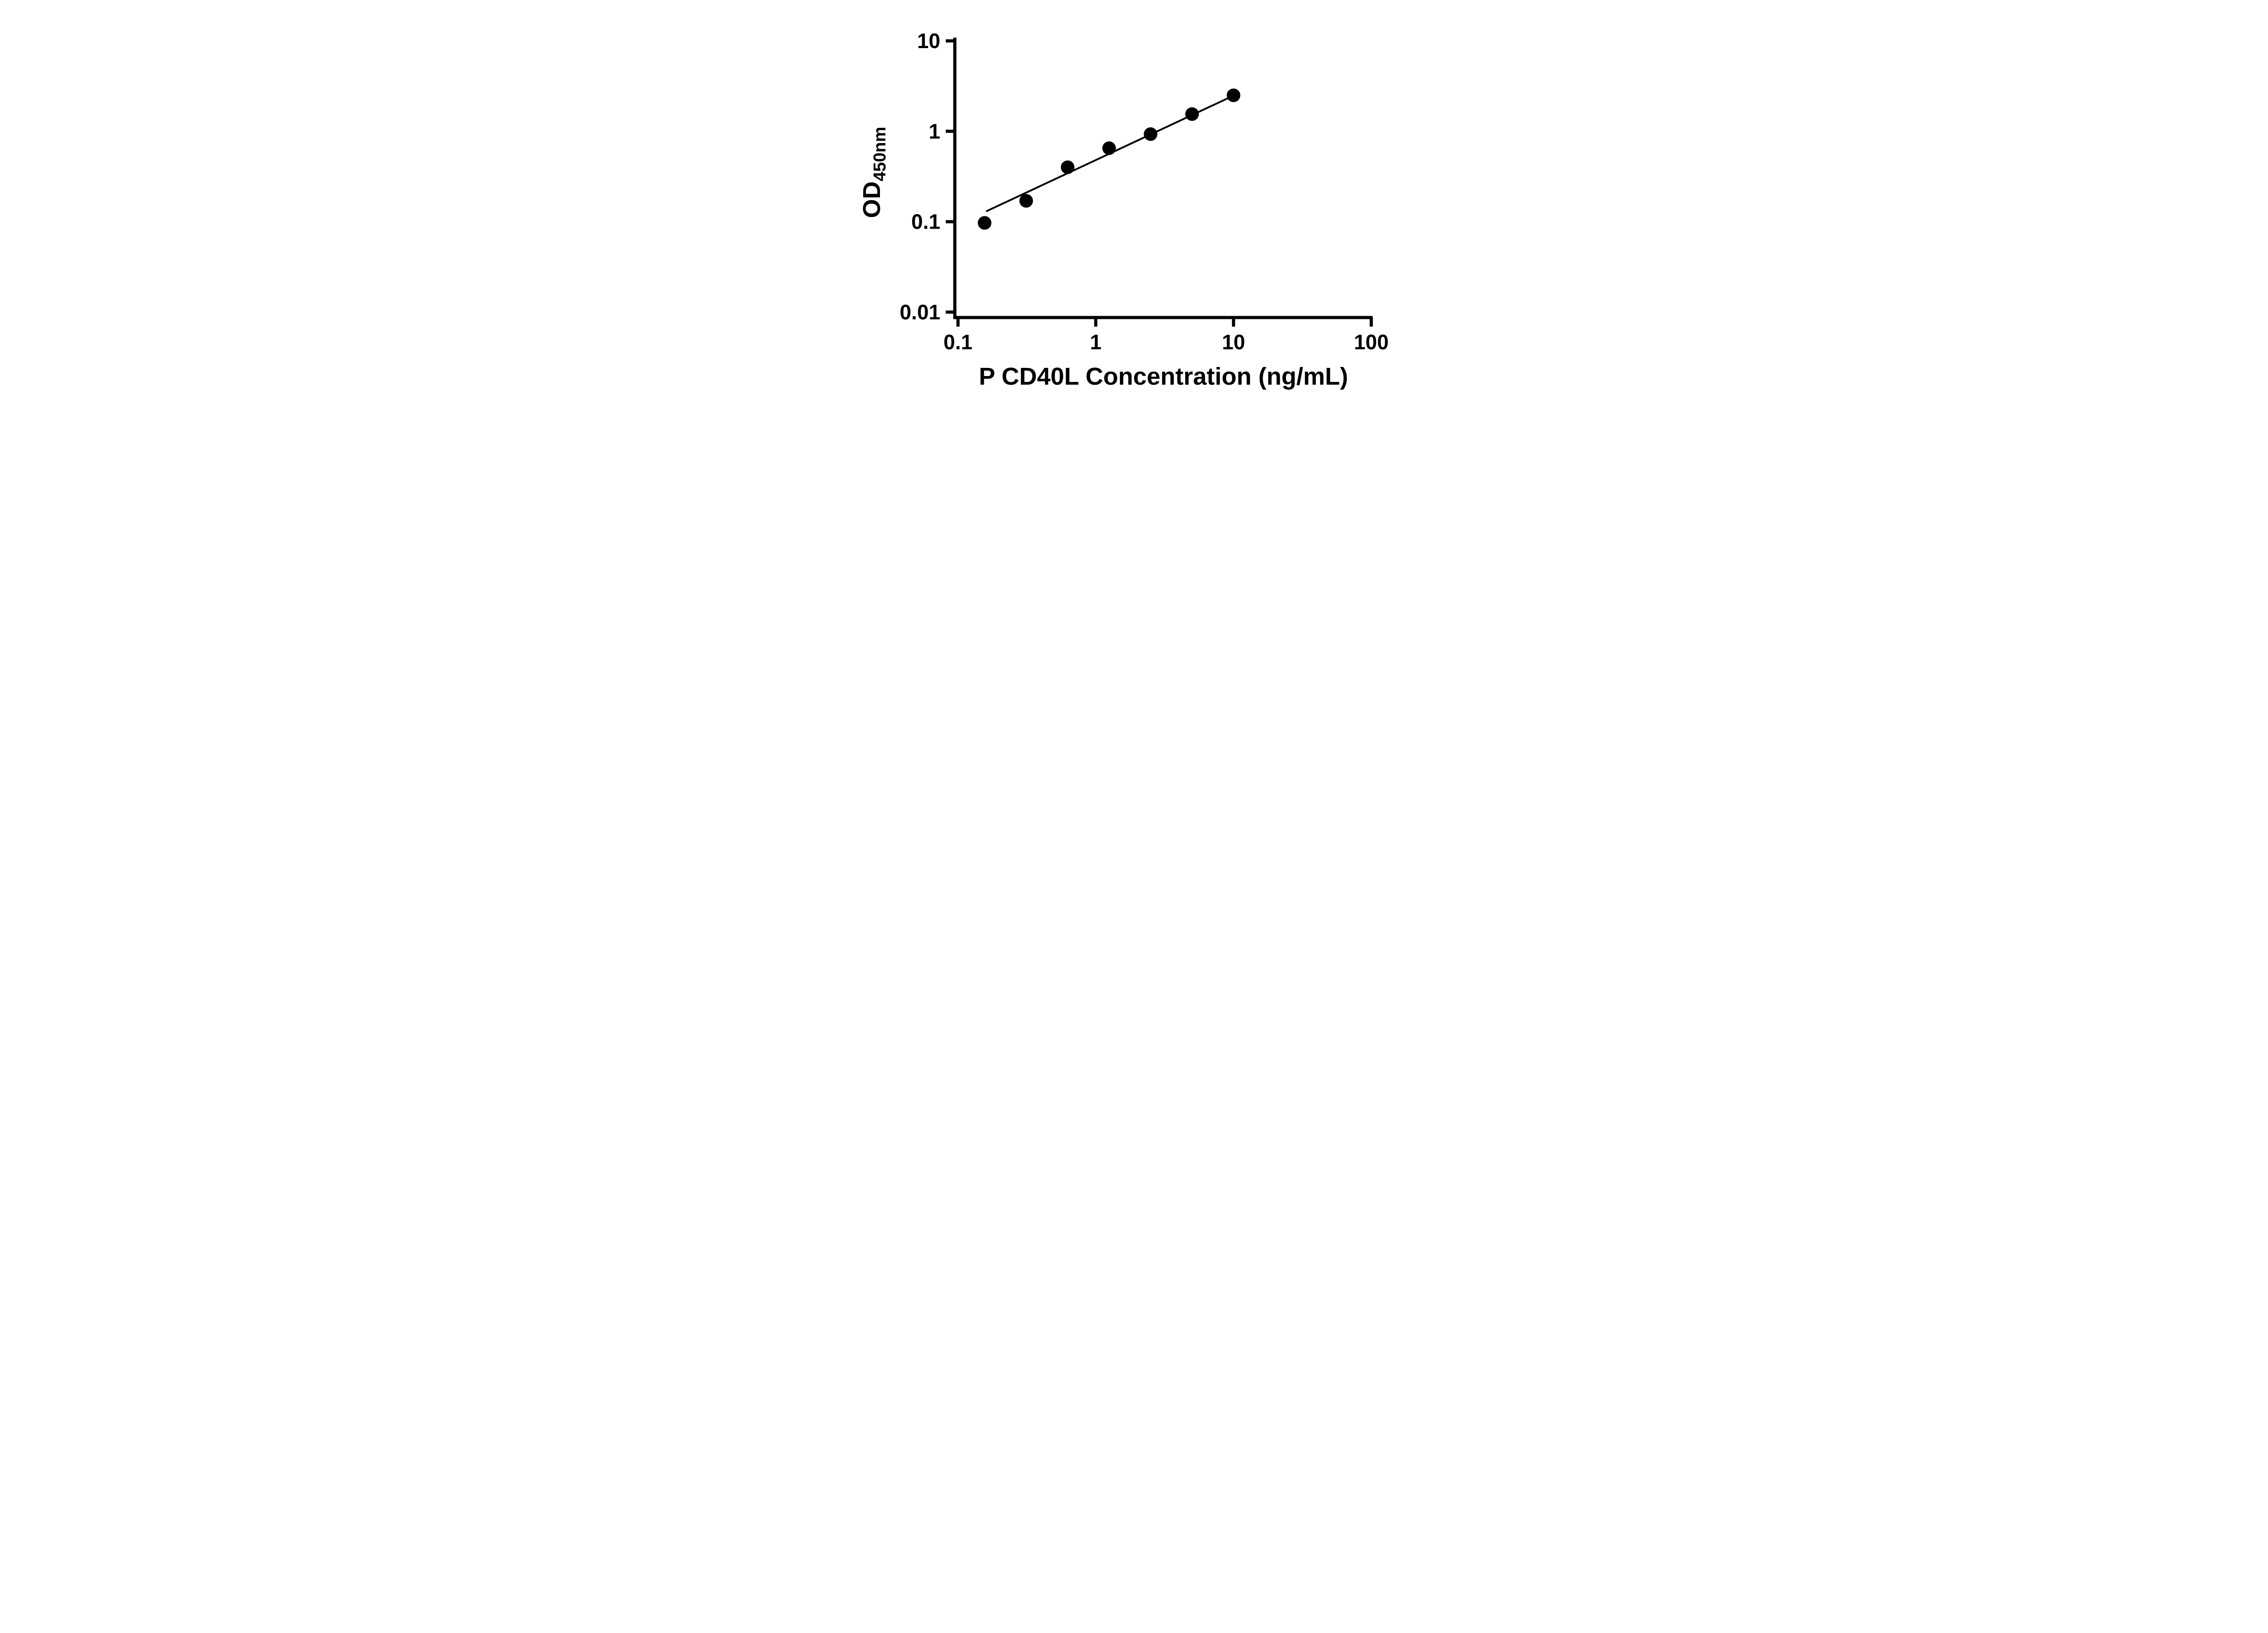  What do you see at coordinates (880, 154) in the screenshot?
I see `y-axis-title-subscript: 450nm` at bounding box center [880, 154].